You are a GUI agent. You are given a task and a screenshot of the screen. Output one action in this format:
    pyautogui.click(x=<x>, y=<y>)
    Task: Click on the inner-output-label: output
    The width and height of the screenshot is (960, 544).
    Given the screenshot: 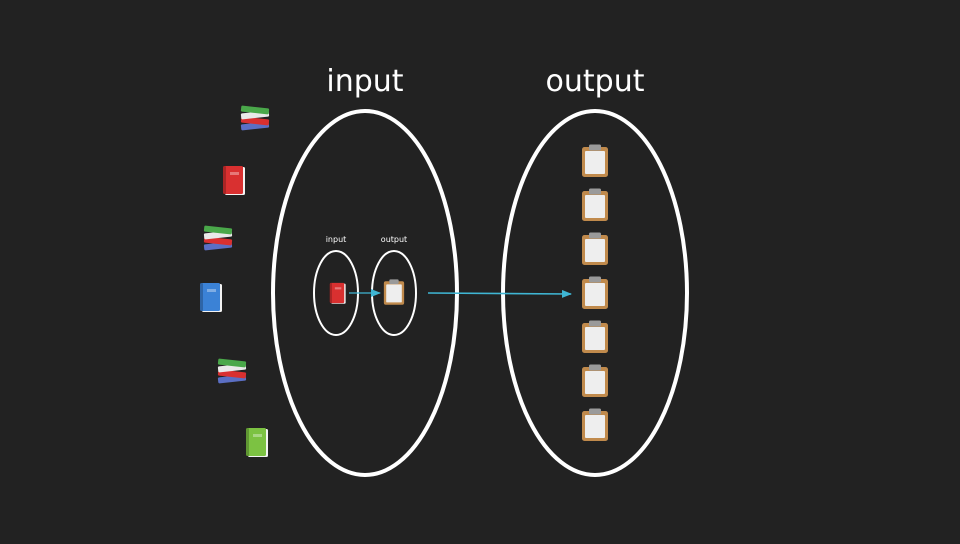 What is the action you would take?
    pyautogui.click(x=394, y=239)
    